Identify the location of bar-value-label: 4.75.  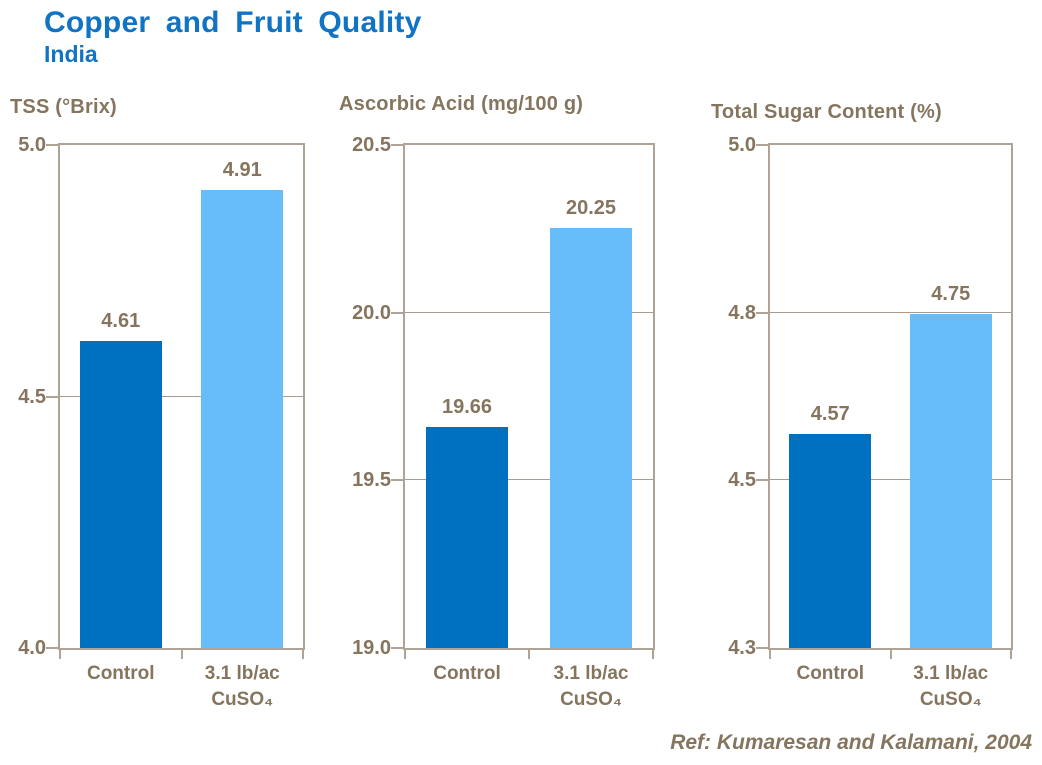
(951, 293).